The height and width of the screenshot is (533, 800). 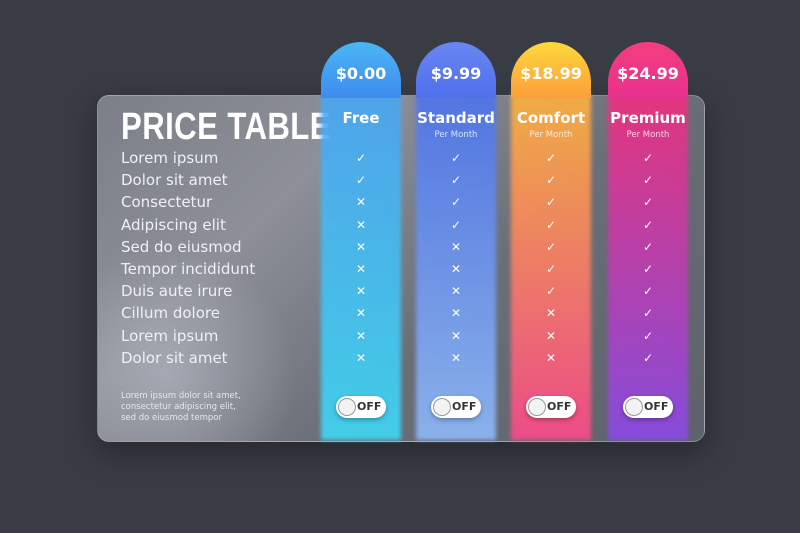 What do you see at coordinates (173, 224) in the screenshot?
I see `feature-label: Adipiscing elit` at bounding box center [173, 224].